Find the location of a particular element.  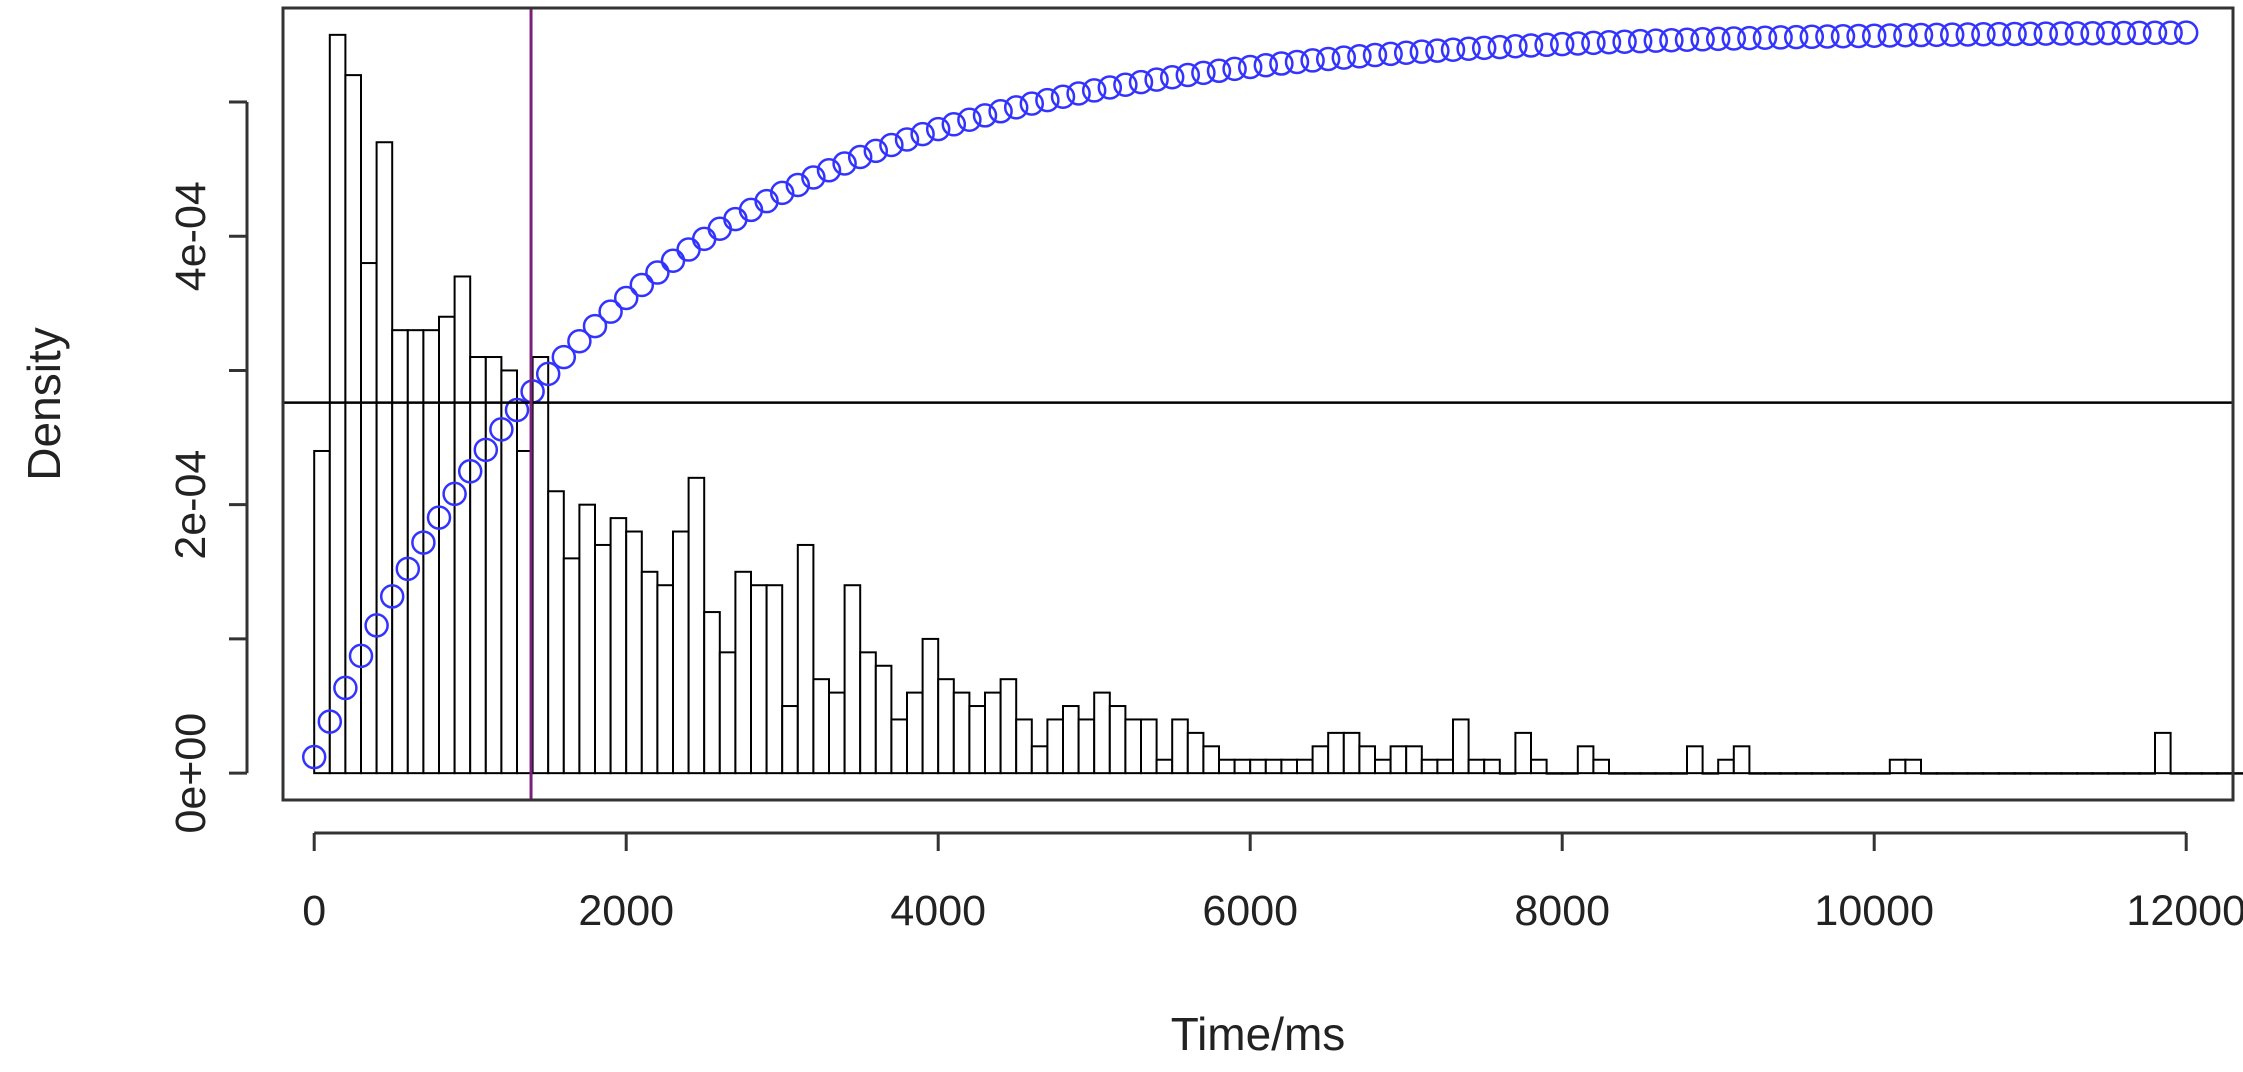

y-tick-label: 2e-04 is located at coordinates (191, 505).